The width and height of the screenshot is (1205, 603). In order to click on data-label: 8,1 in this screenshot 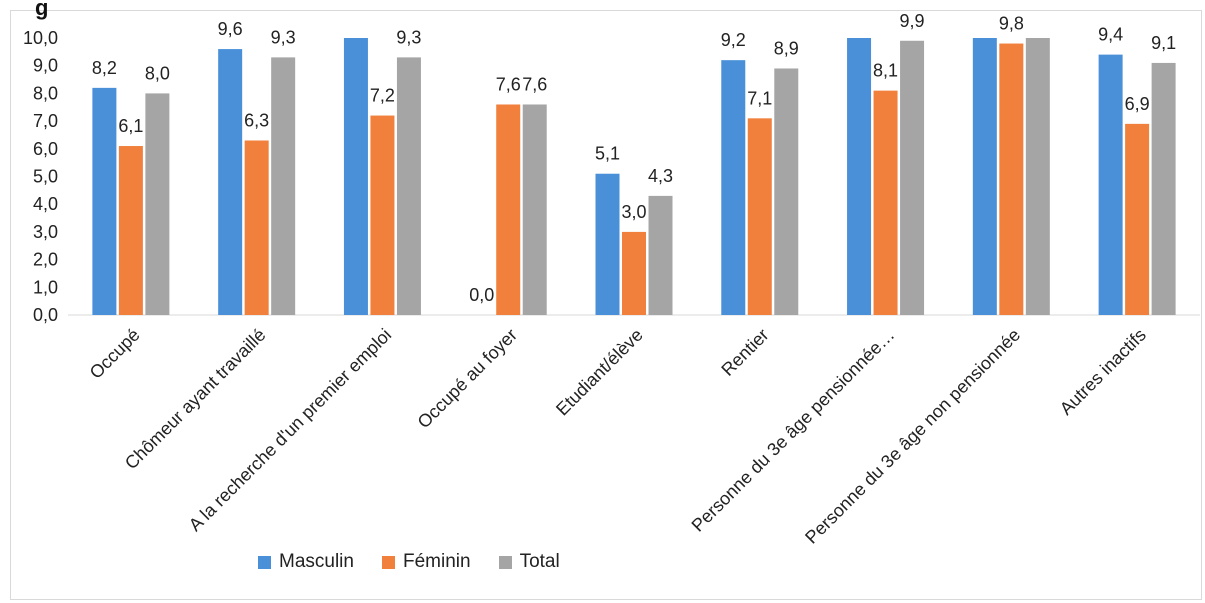, I will do `click(885, 71)`.